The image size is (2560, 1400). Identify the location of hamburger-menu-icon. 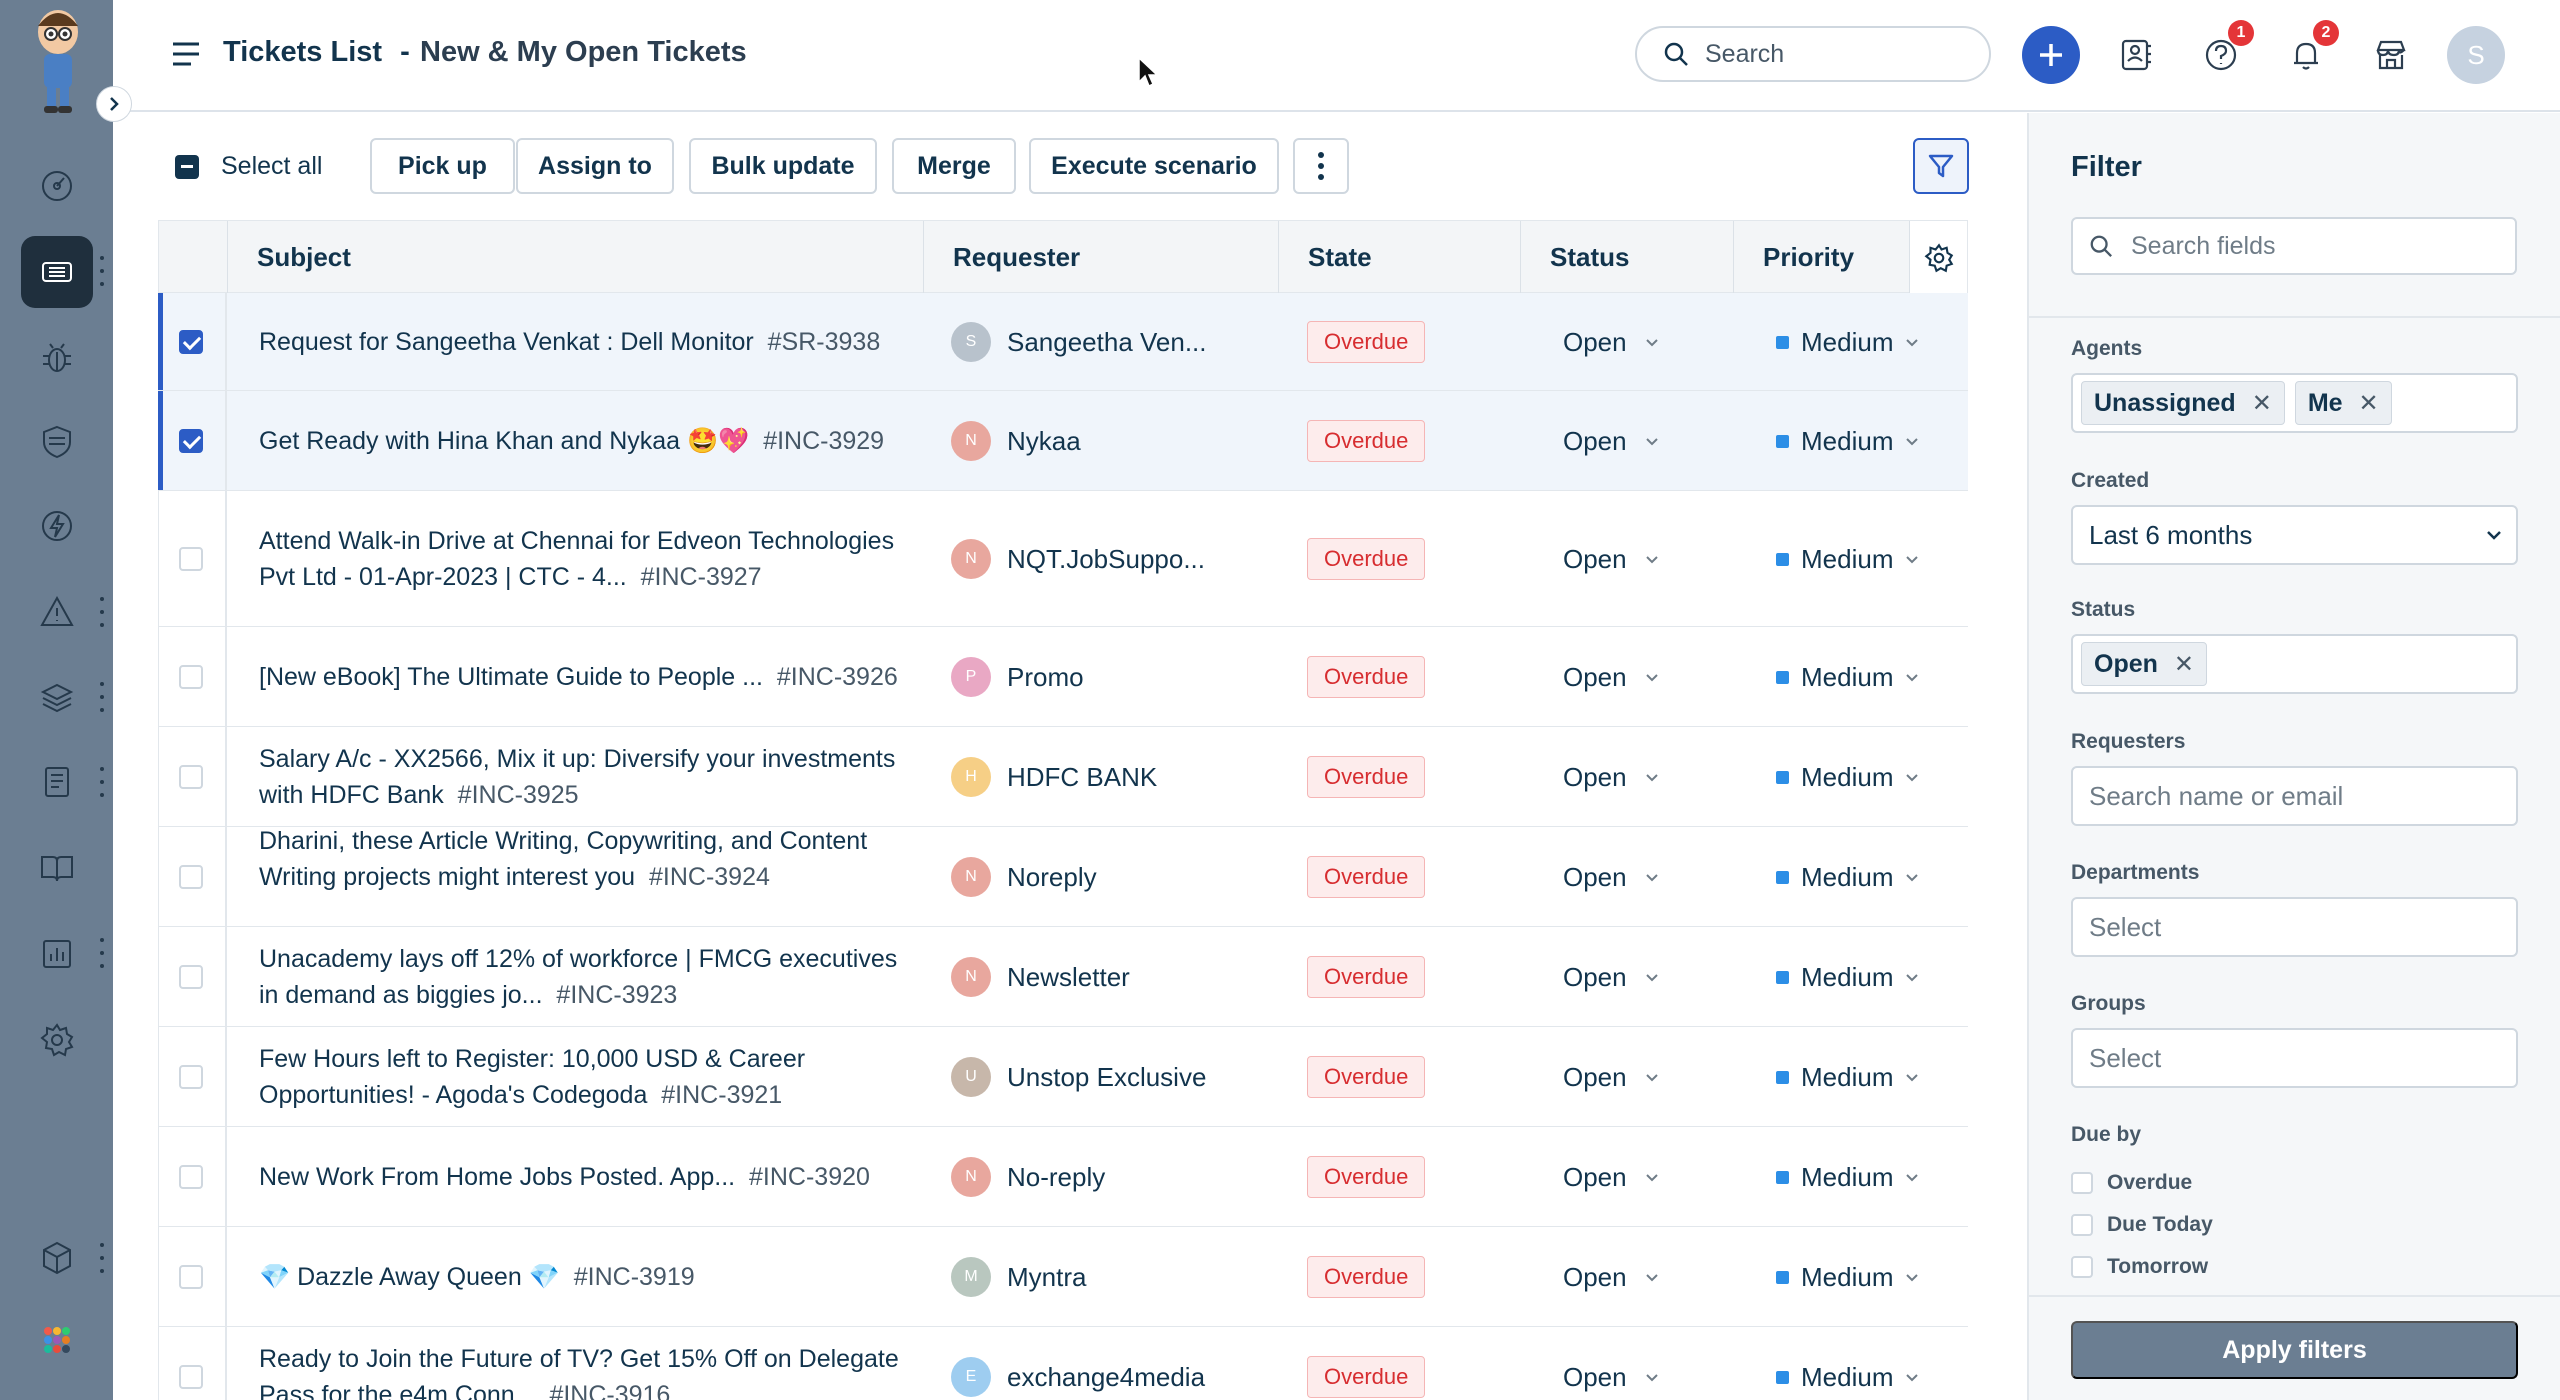
(186, 54).